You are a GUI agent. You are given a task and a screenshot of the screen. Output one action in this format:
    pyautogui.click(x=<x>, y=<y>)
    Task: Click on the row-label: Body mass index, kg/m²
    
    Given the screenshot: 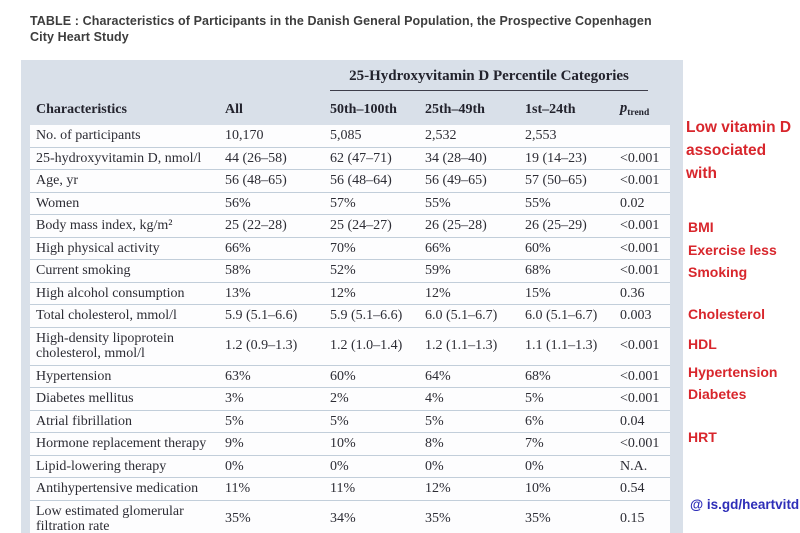 What is the action you would take?
    pyautogui.click(x=127, y=225)
    